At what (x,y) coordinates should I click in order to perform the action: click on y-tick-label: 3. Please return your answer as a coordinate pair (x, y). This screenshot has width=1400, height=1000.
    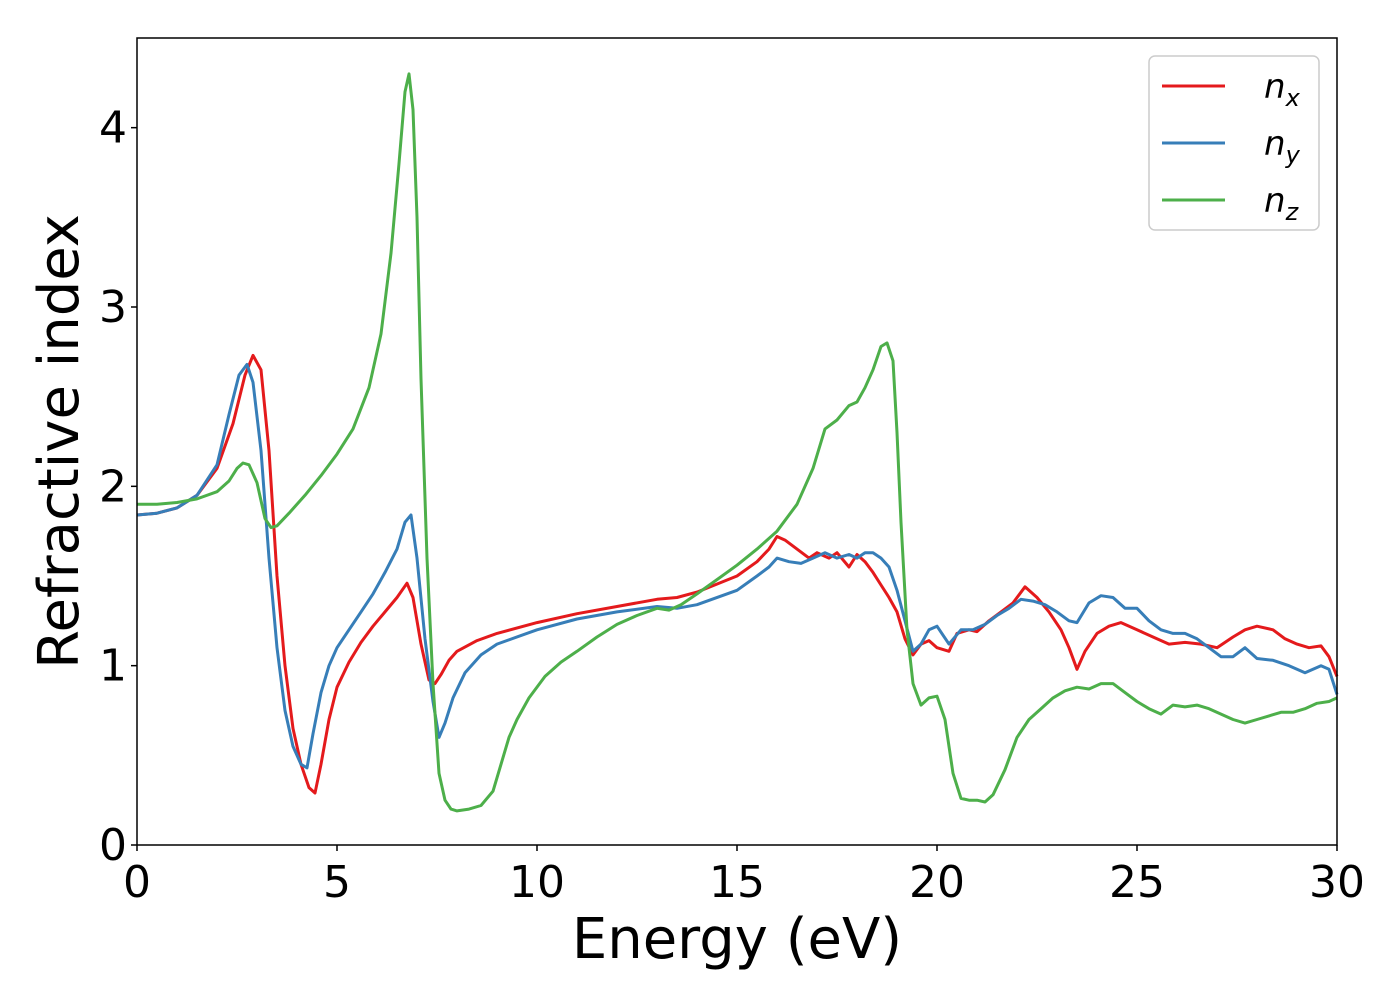
    Looking at the image, I should click on (113, 307).